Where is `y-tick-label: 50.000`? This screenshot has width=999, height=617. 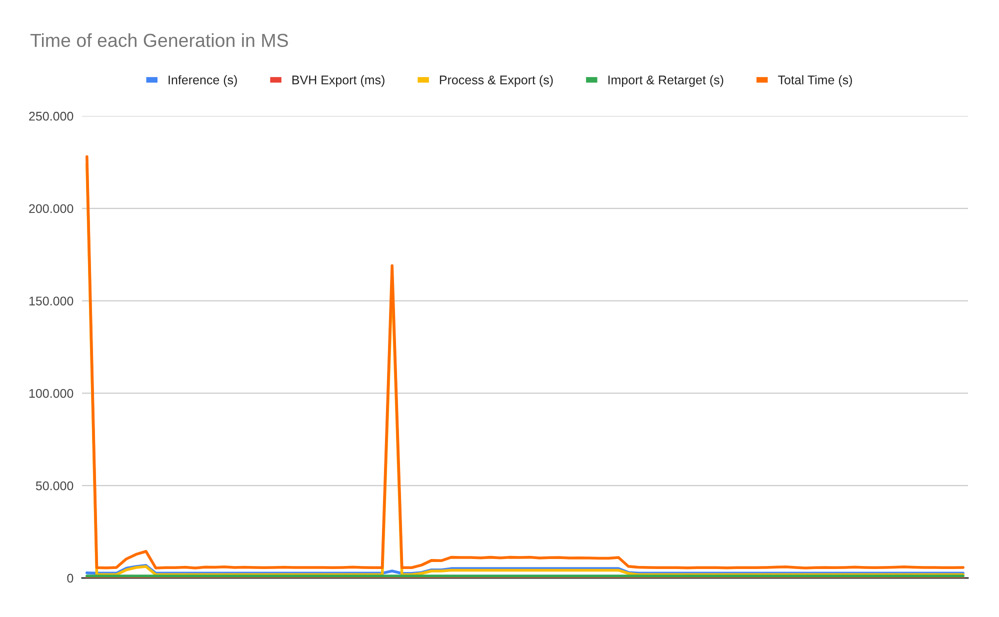 y-tick-label: 50.000 is located at coordinates (55, 485).